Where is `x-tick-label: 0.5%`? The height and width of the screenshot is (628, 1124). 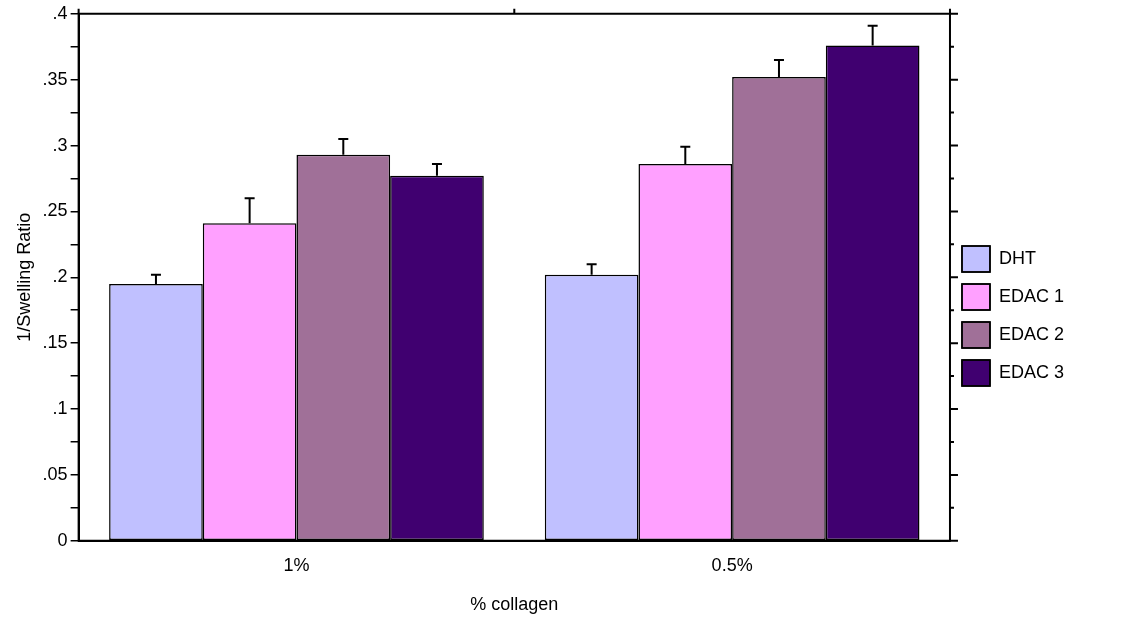
x-tick-label: 0.5% is located at coordinates (732, 564).